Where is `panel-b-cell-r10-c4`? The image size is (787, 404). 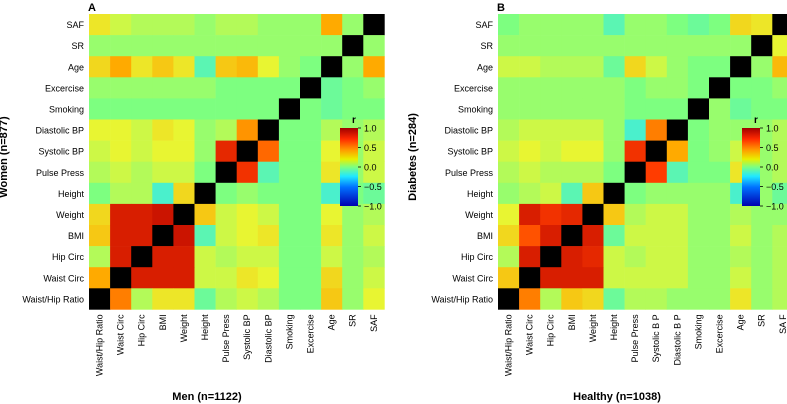
panel-b-cell-r10-c4 is located at coordinates (593, 236).